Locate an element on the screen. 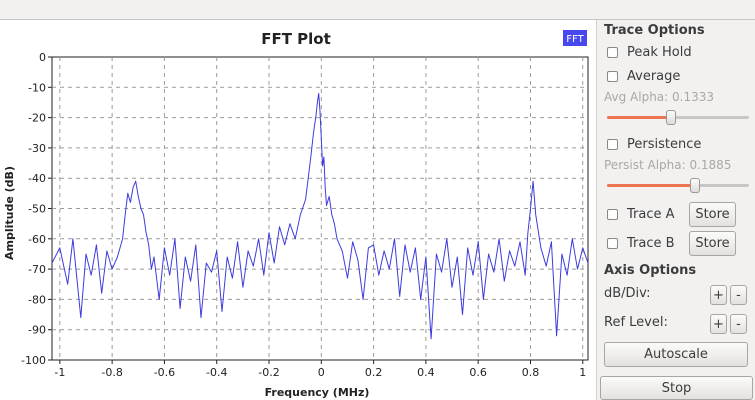 The width and height of the screenshot is (755, 400). y-tick-label: -60 is located at coordinates (37, 239).